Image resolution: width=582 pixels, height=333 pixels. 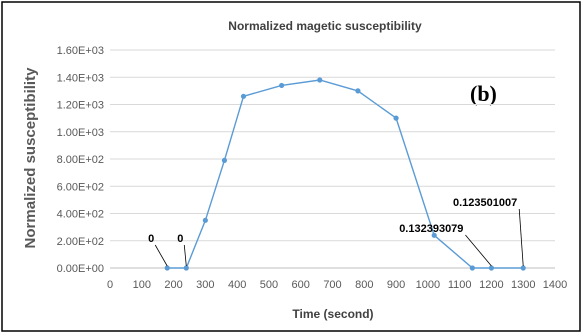 What do you see at coordinates (431, 229) in the screenshot?
I see `data-label: 0.132393079` at bounding box center [431, 229].